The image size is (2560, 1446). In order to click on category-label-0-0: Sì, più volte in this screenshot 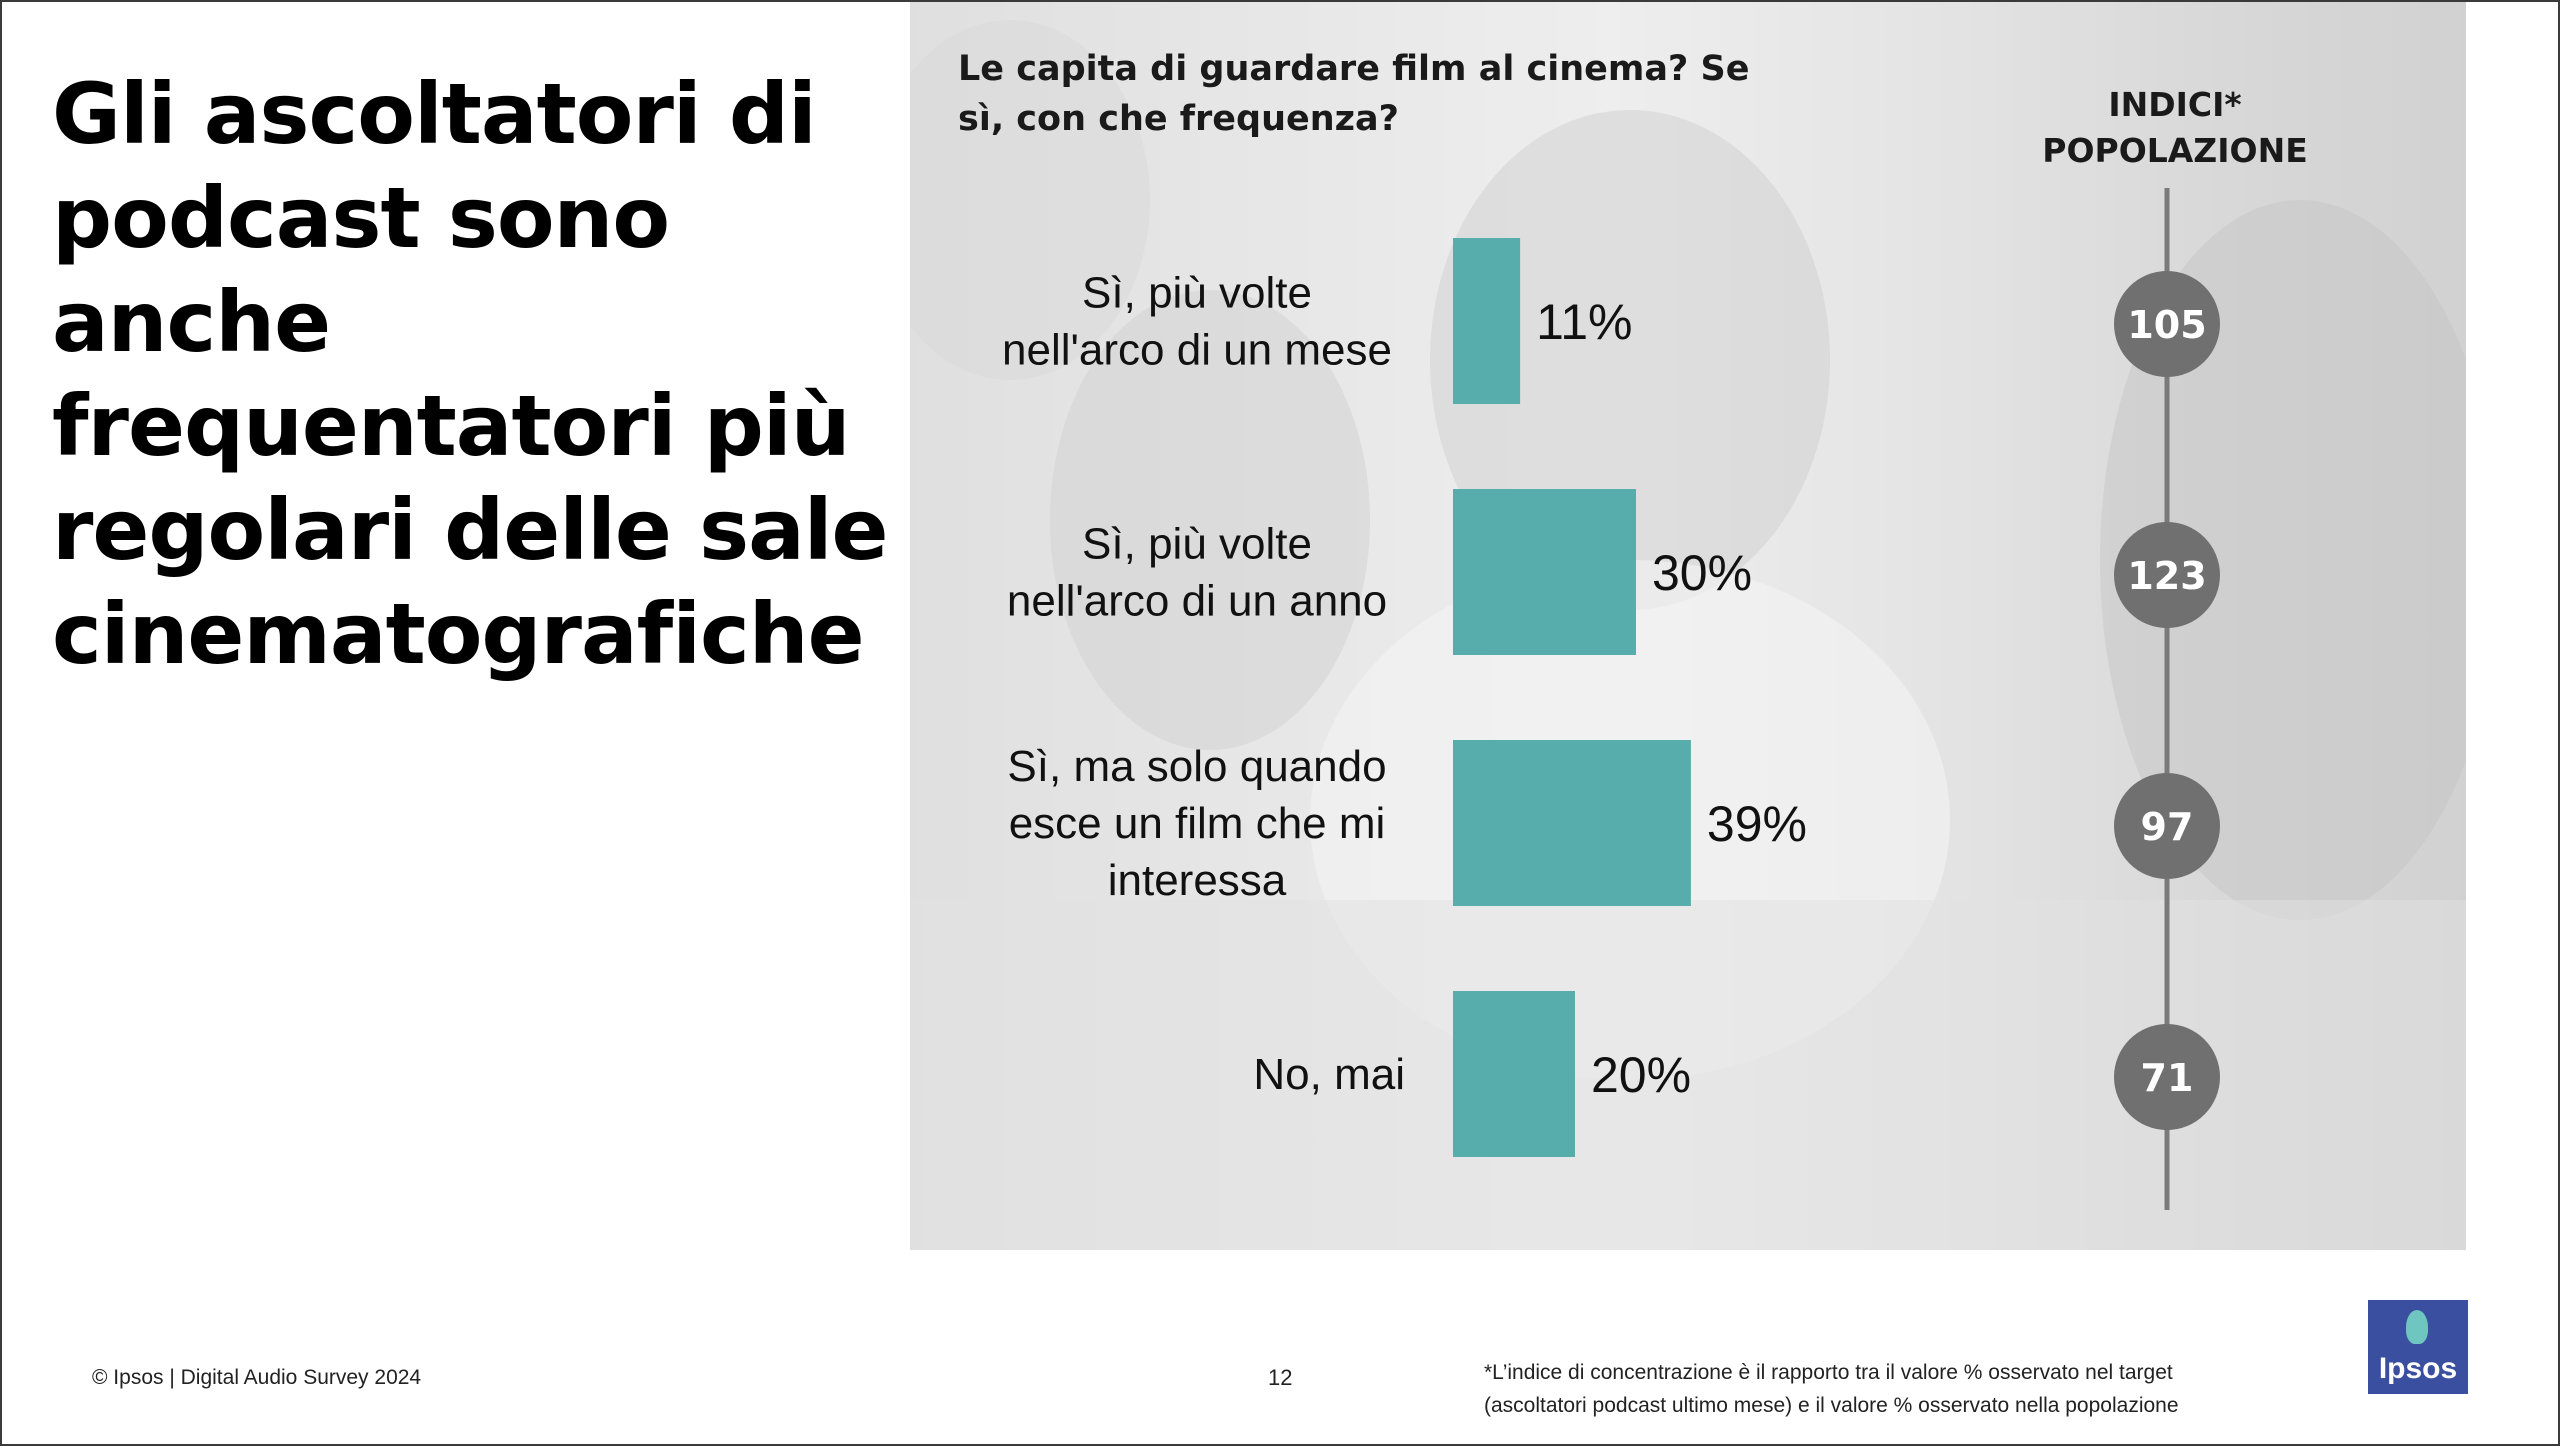, I will do `click(1197, 293)`.